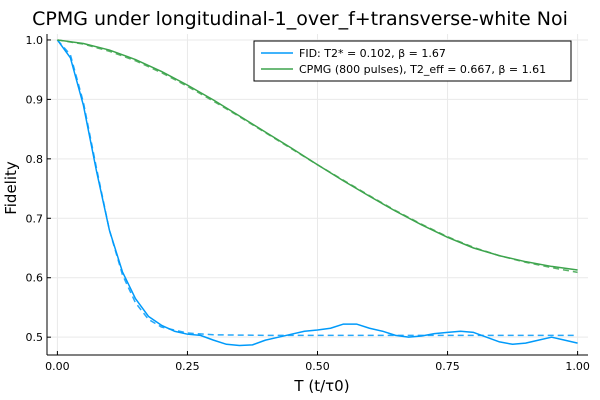 The width and height of the screenshot is (600, 400). What do you see at coordinates (317, 366) in the screenshot?
I see `x-tick-label-2: 0.50` at bounding box center [317, 366].